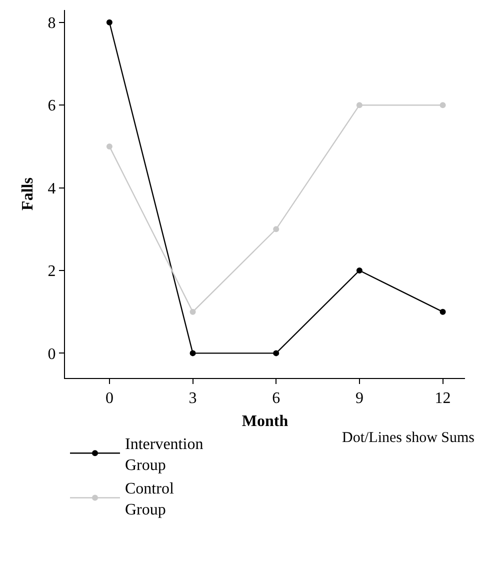 The image size is (487, 571). Describe the element at coordinates (276, 399) in the screenshot. I see `x-tick-label: 6` at that location.